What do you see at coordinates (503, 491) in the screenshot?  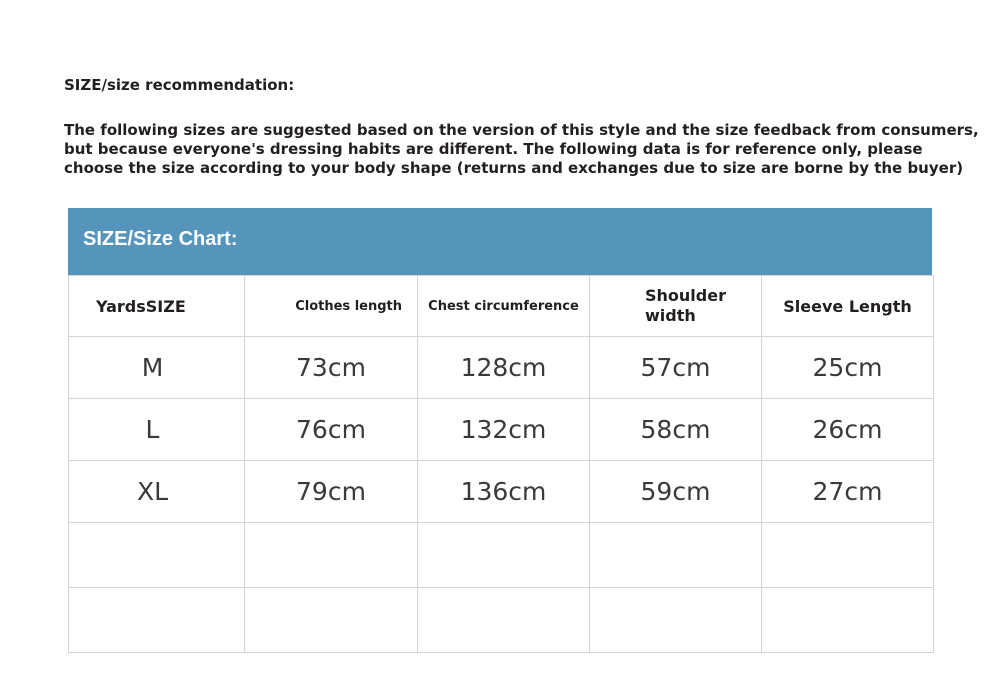 I see `table-cell: 136cm` at bounding box center [503, 491].